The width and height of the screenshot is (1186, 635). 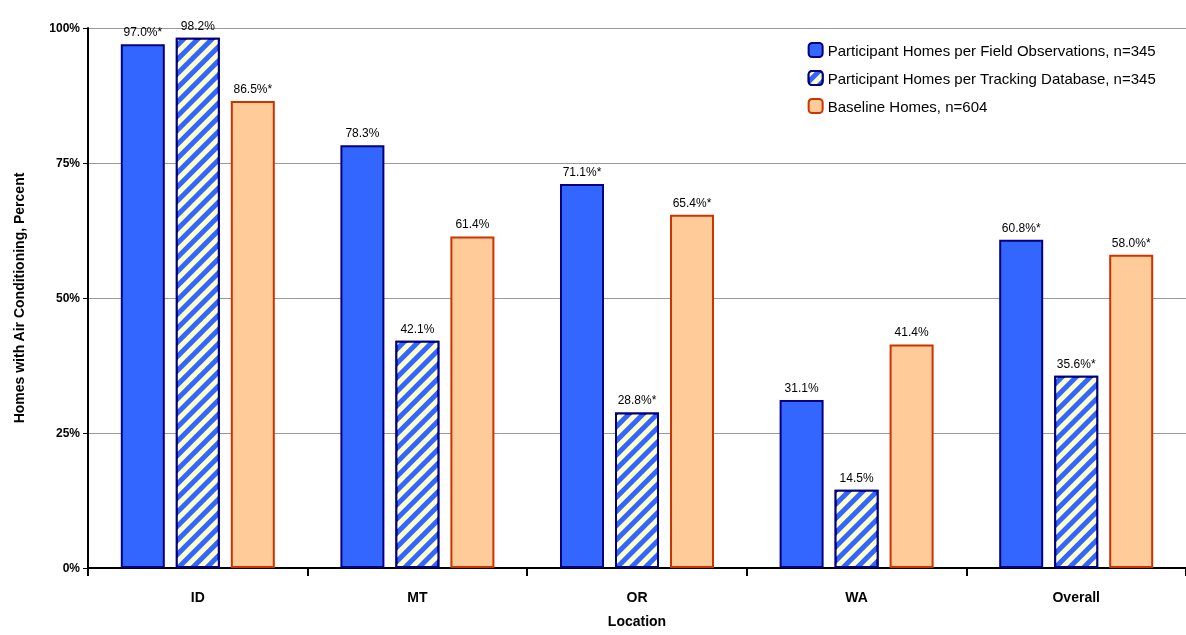 What do you see at coordinates (856, 597) in the screenshot?
I see `x-tick-label: WA` at bounding box center [856, 597].